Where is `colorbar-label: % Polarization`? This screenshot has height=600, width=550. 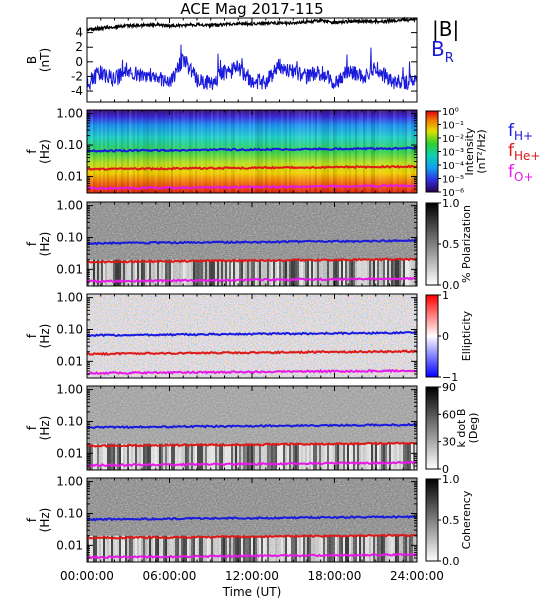
colorbar-label: % Polarization is located at coordinates (466, 244).